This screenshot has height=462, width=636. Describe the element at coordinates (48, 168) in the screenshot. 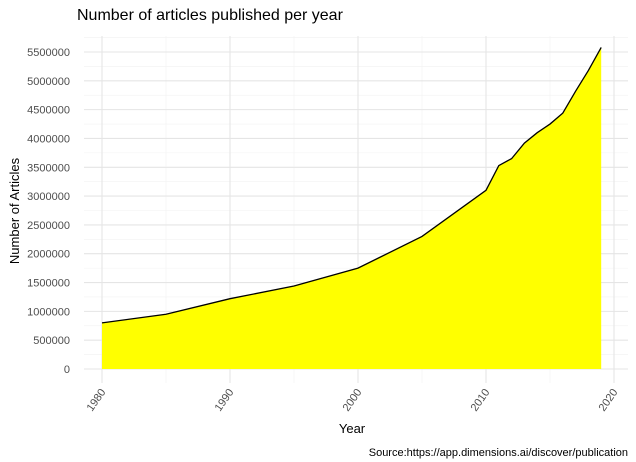

I see `y-tick-label: 3500000` at that location.